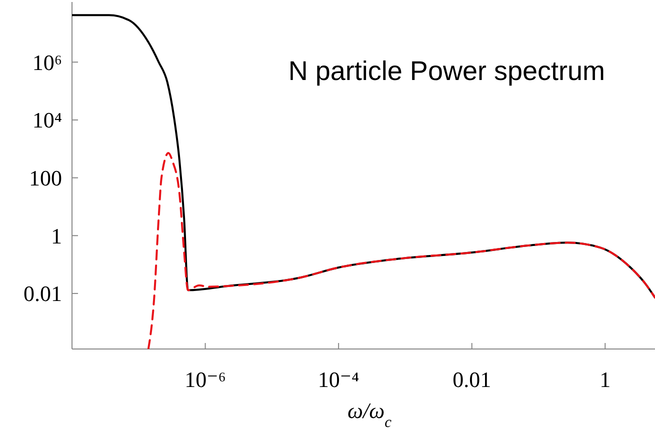 The height and width of the screenshot is (438, 655). What do you see at coordinates (446, 71) in the screenshot?
I see `text: N particle Power spectrum` at bounding box center [446, 71].